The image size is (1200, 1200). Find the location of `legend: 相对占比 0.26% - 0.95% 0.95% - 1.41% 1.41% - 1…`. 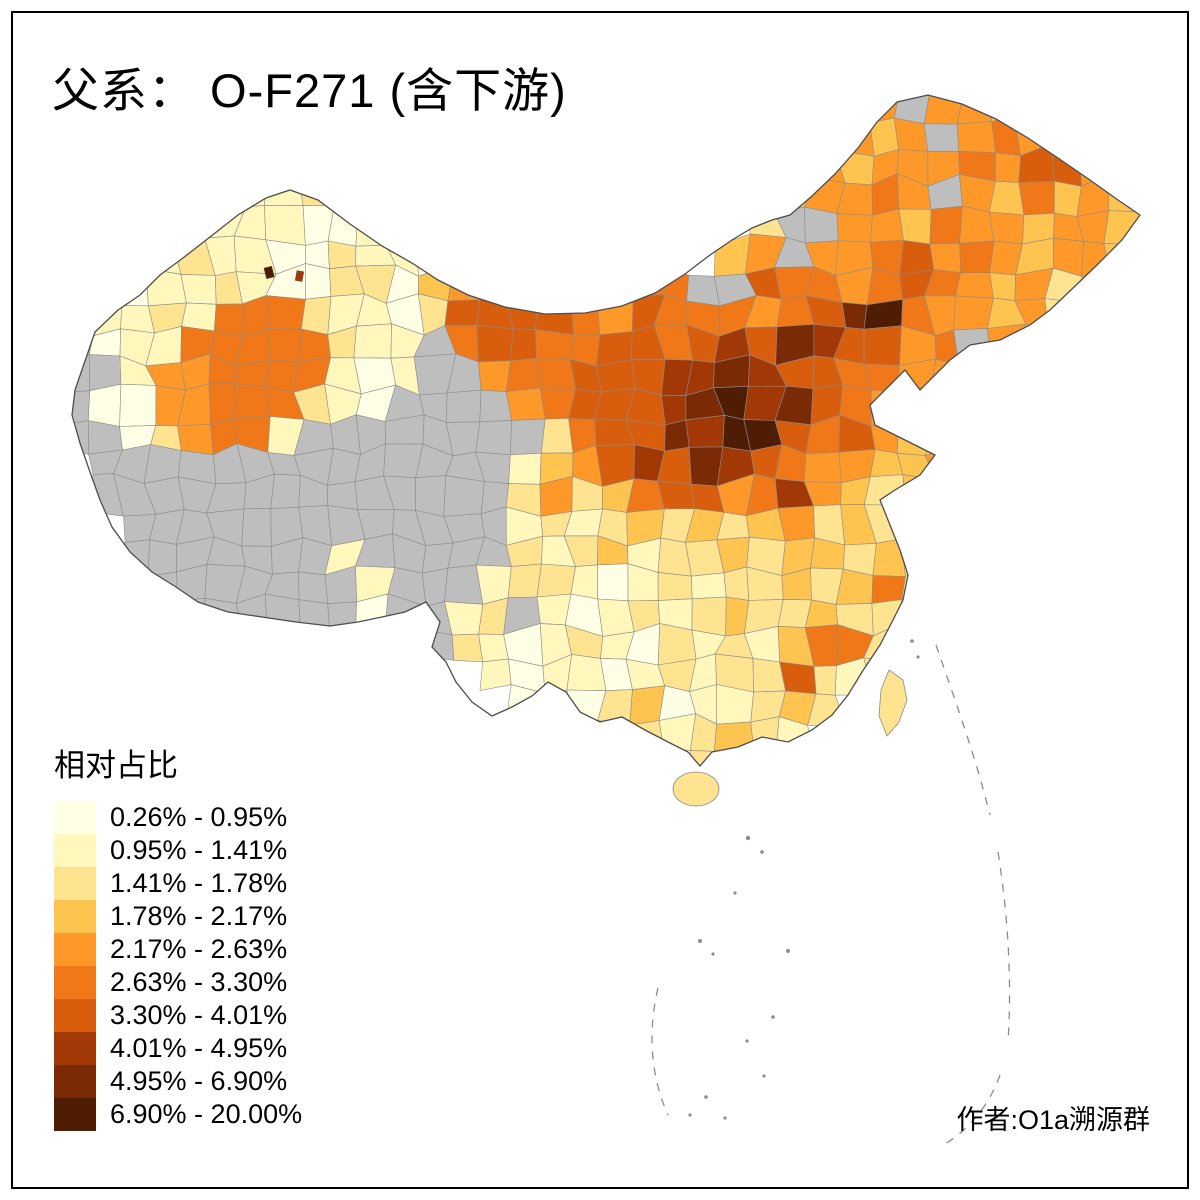

legend: 相对占比 0.26% - 0.95% 0.95% - 1.41% 1.41% - 1… is located at coordinates (178, 935).